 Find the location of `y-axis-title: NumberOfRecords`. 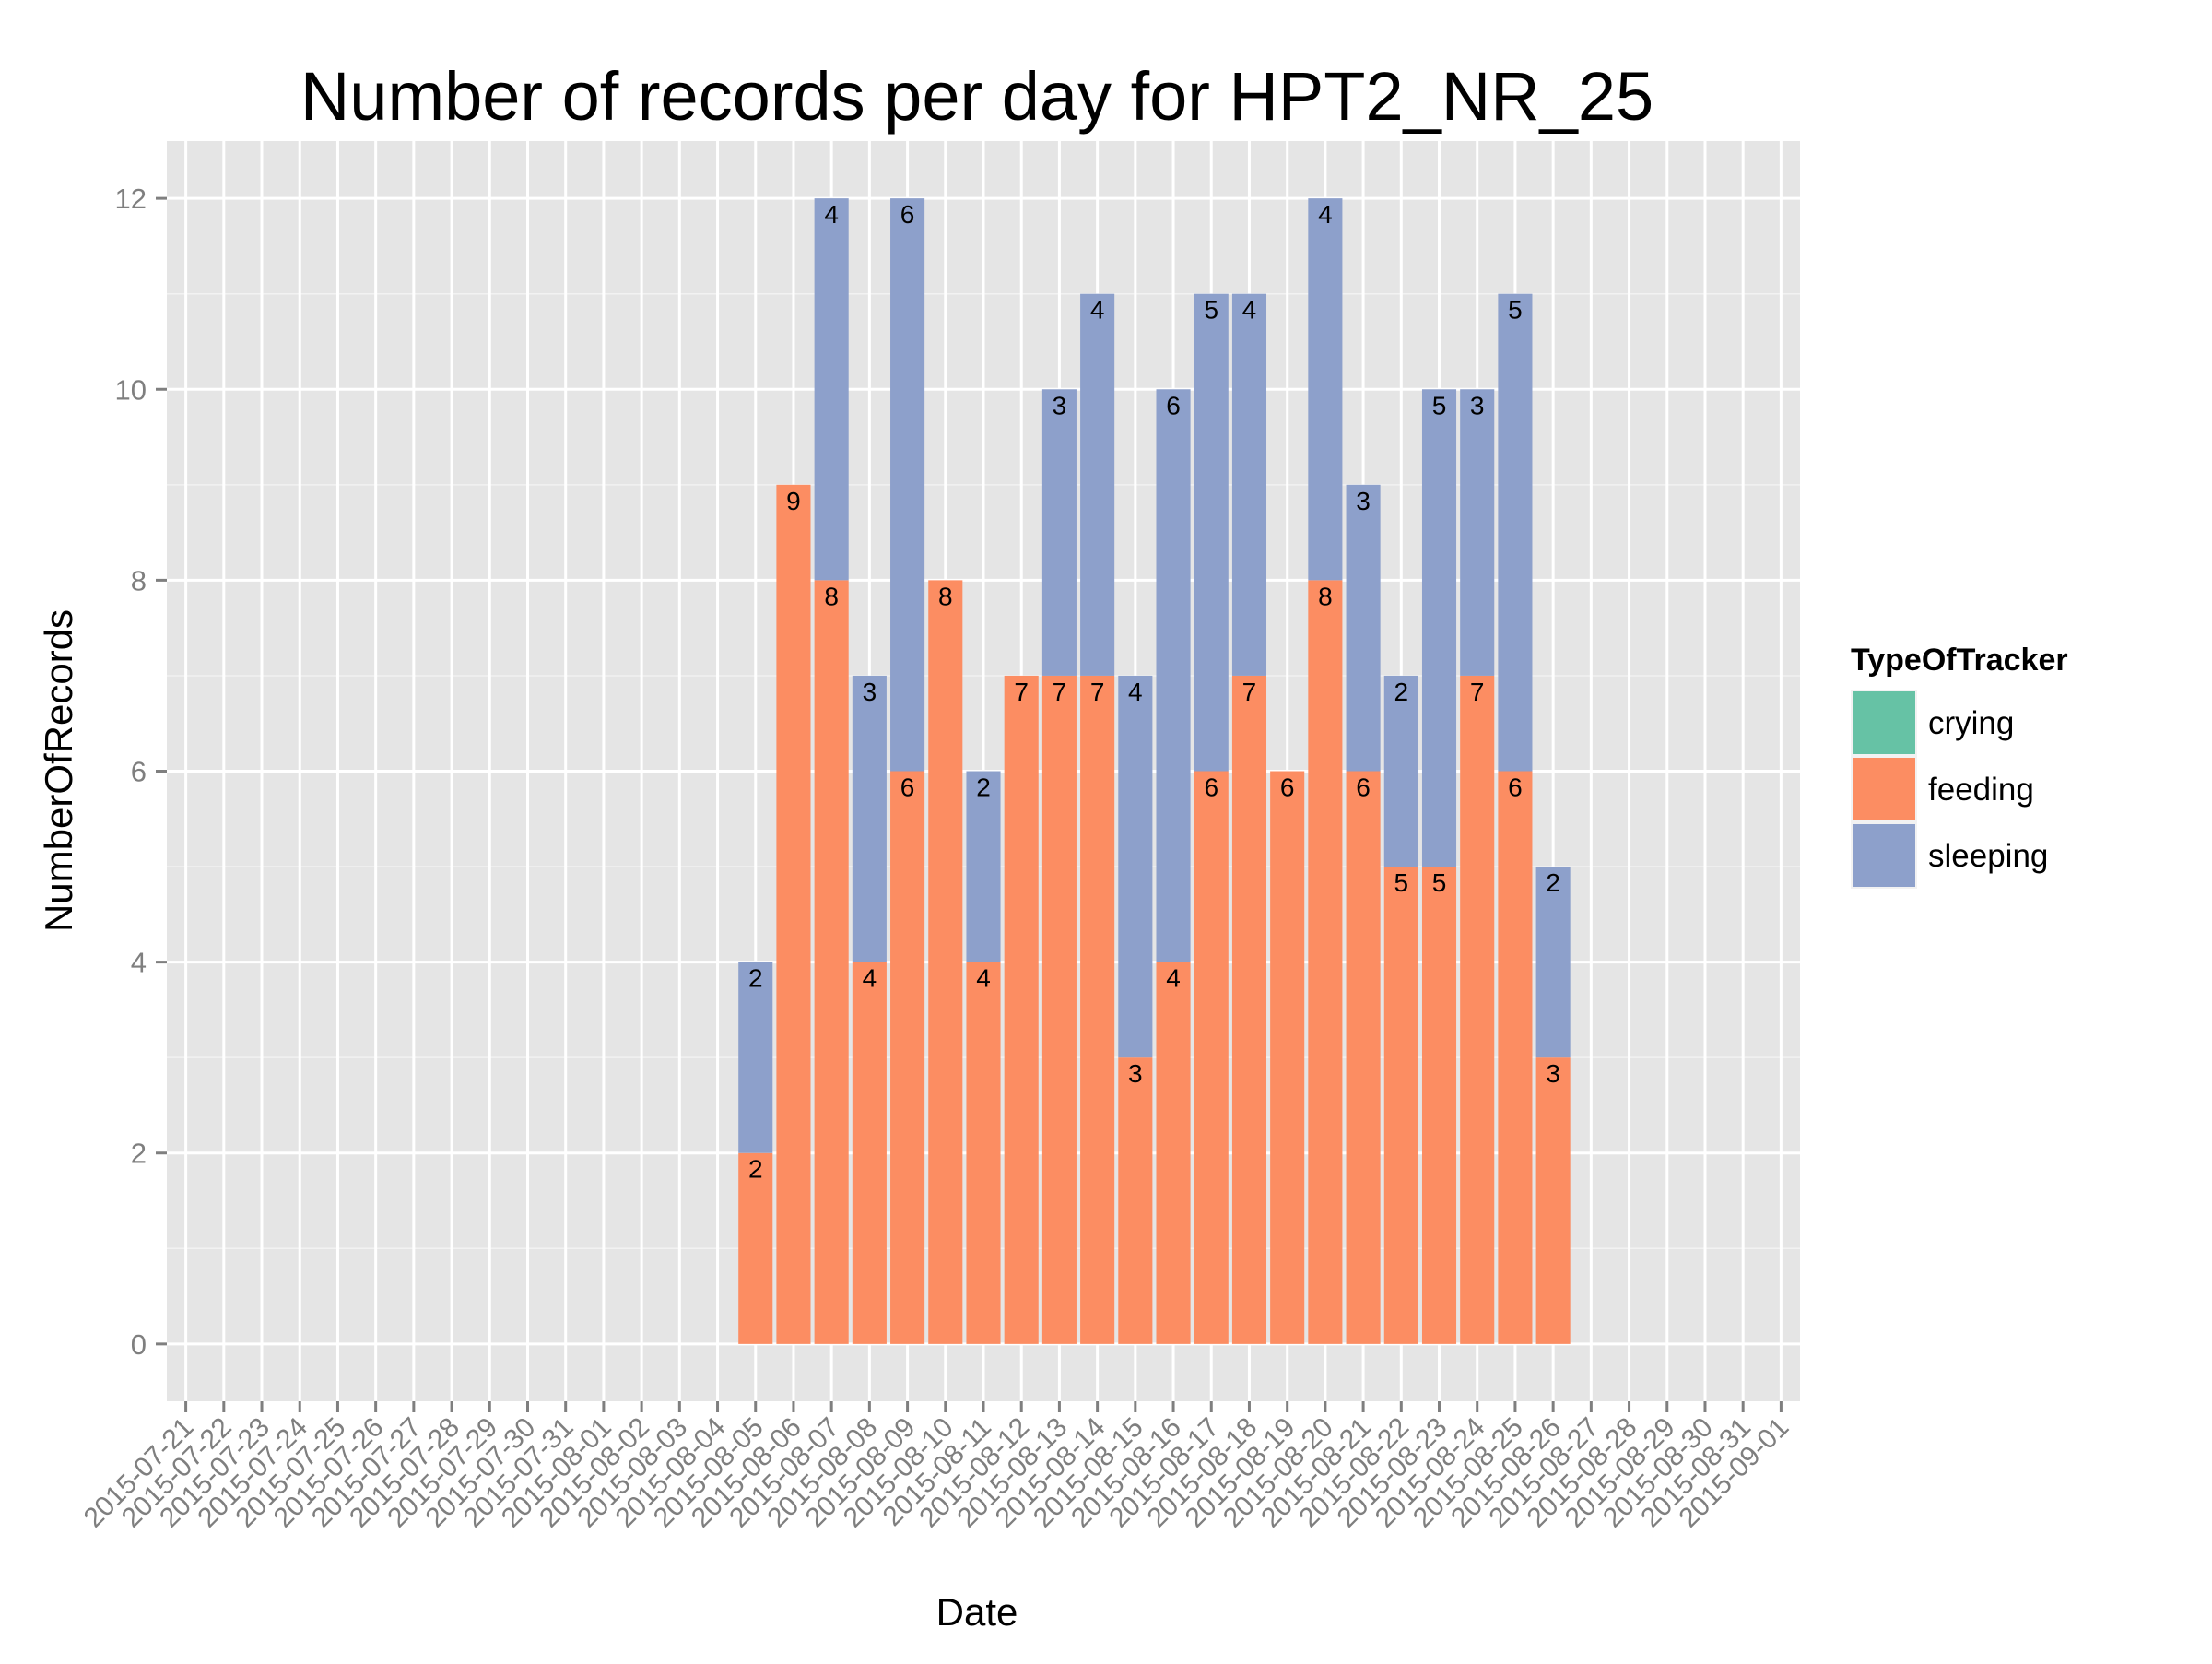

y-axis-title: NumberOfRecords is located at coordinates (58, 770).